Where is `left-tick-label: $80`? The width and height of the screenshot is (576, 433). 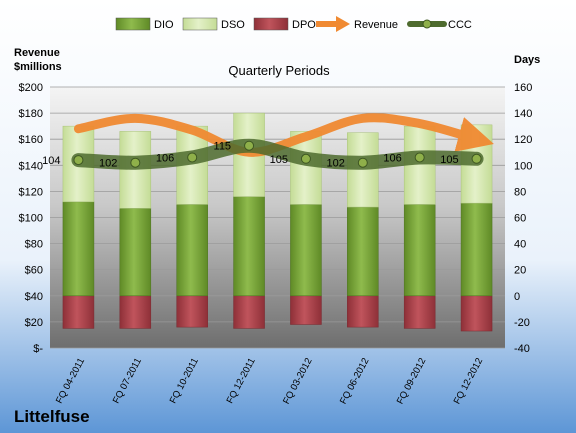
left-tick-label: $80 is located at coordinates (34, 245).